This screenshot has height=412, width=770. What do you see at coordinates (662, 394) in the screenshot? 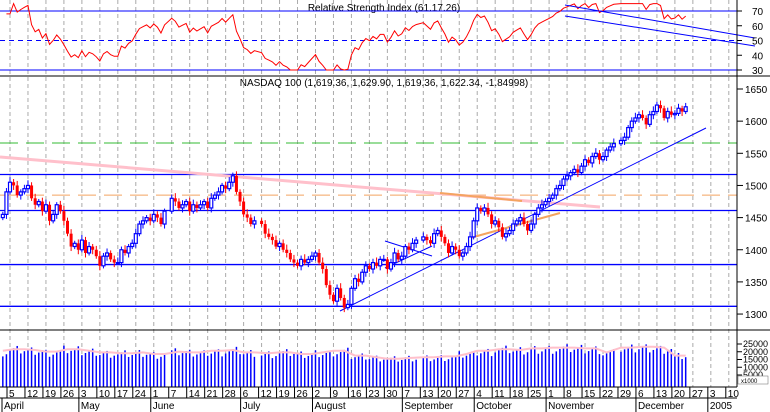
I see `x-tick-label: 13` at bounding box center [662, 394].